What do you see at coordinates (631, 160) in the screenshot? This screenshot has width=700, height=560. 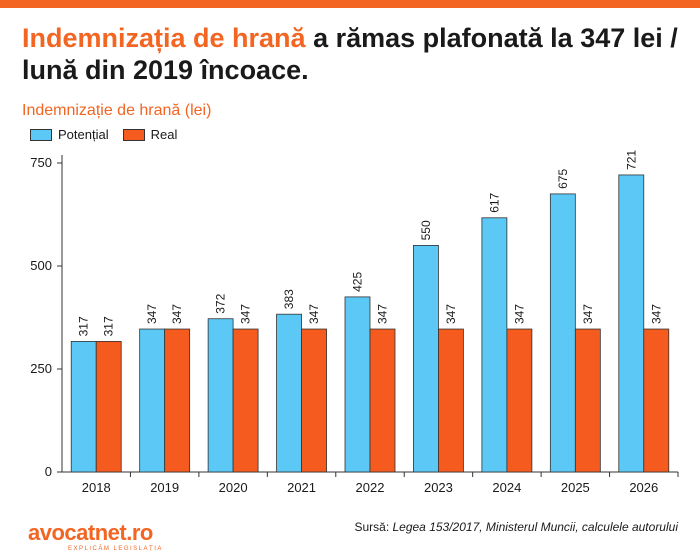 I see `data-label: 721` at bounding box center [631, 160].